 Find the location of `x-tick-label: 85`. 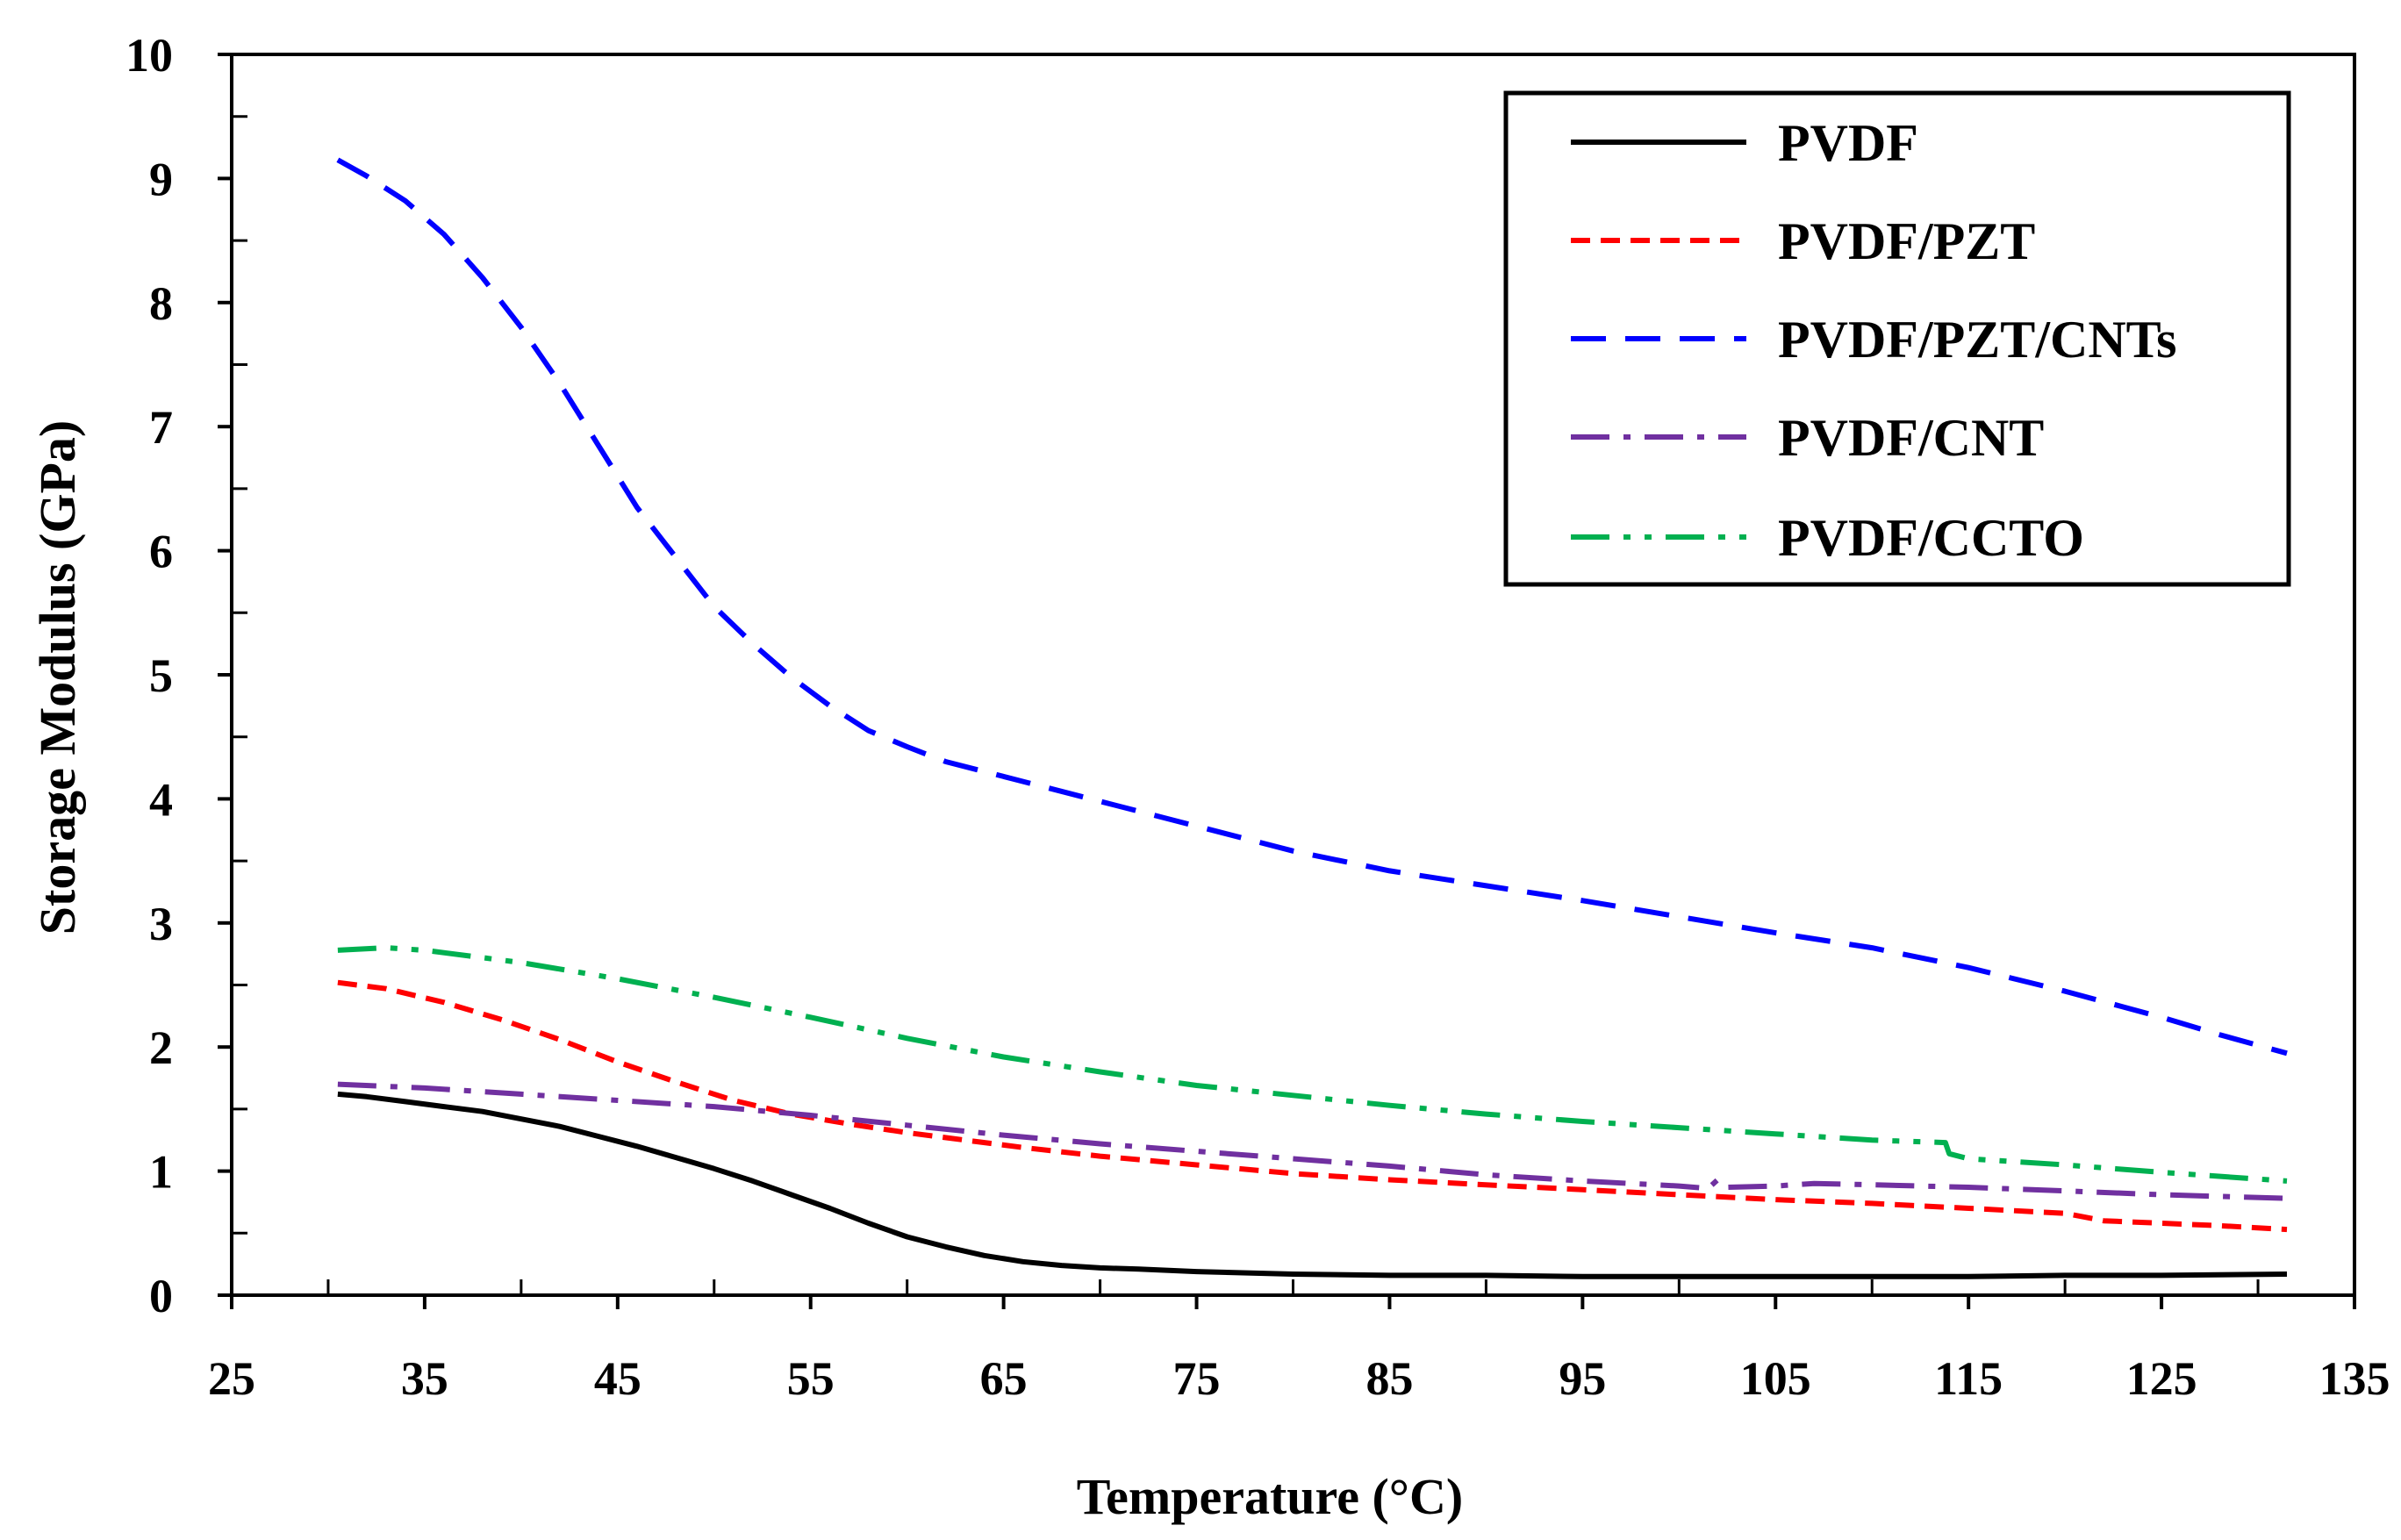

x-tick-label: 85 is located at coordinates (1389, 1378).